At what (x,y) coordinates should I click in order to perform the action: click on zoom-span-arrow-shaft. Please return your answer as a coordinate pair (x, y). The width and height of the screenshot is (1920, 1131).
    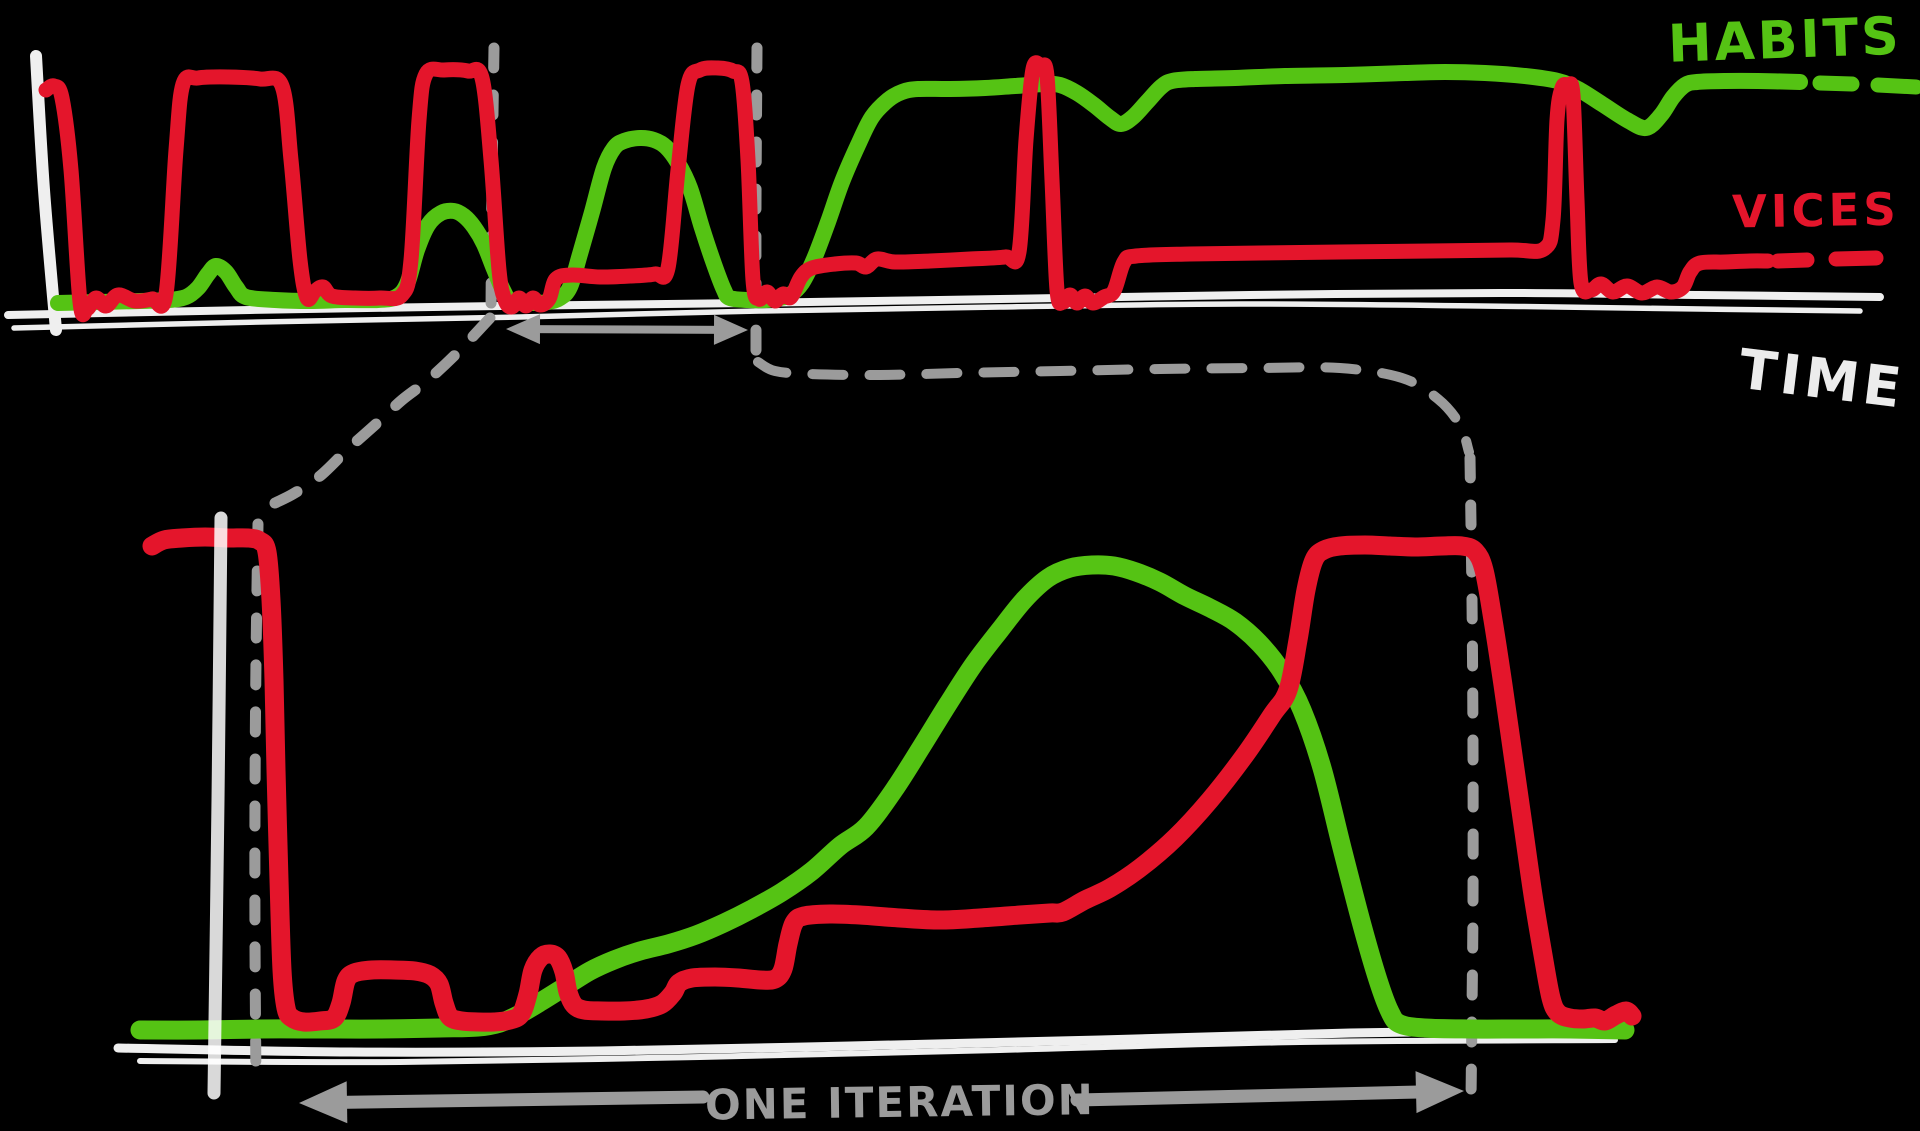
    Looking at the image, I should click on (627, 329).